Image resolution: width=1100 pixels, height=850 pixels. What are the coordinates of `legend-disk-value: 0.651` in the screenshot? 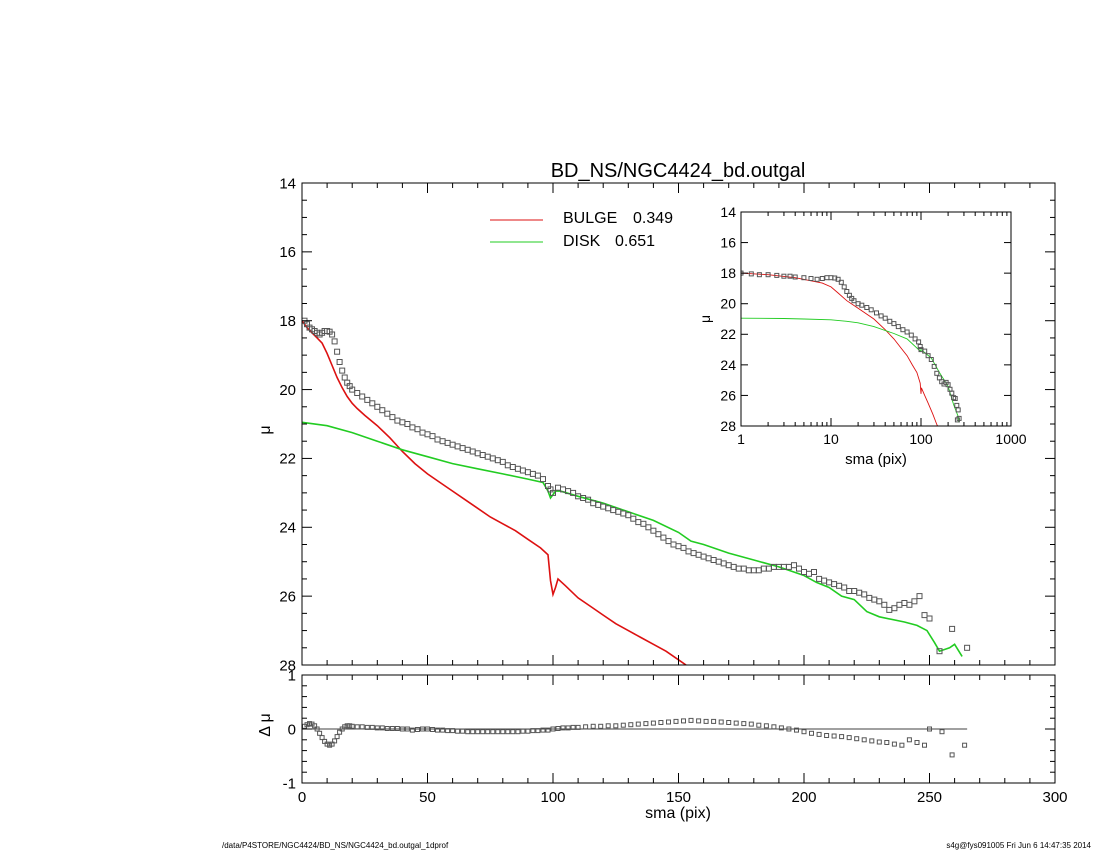 It's located at (635, 241).